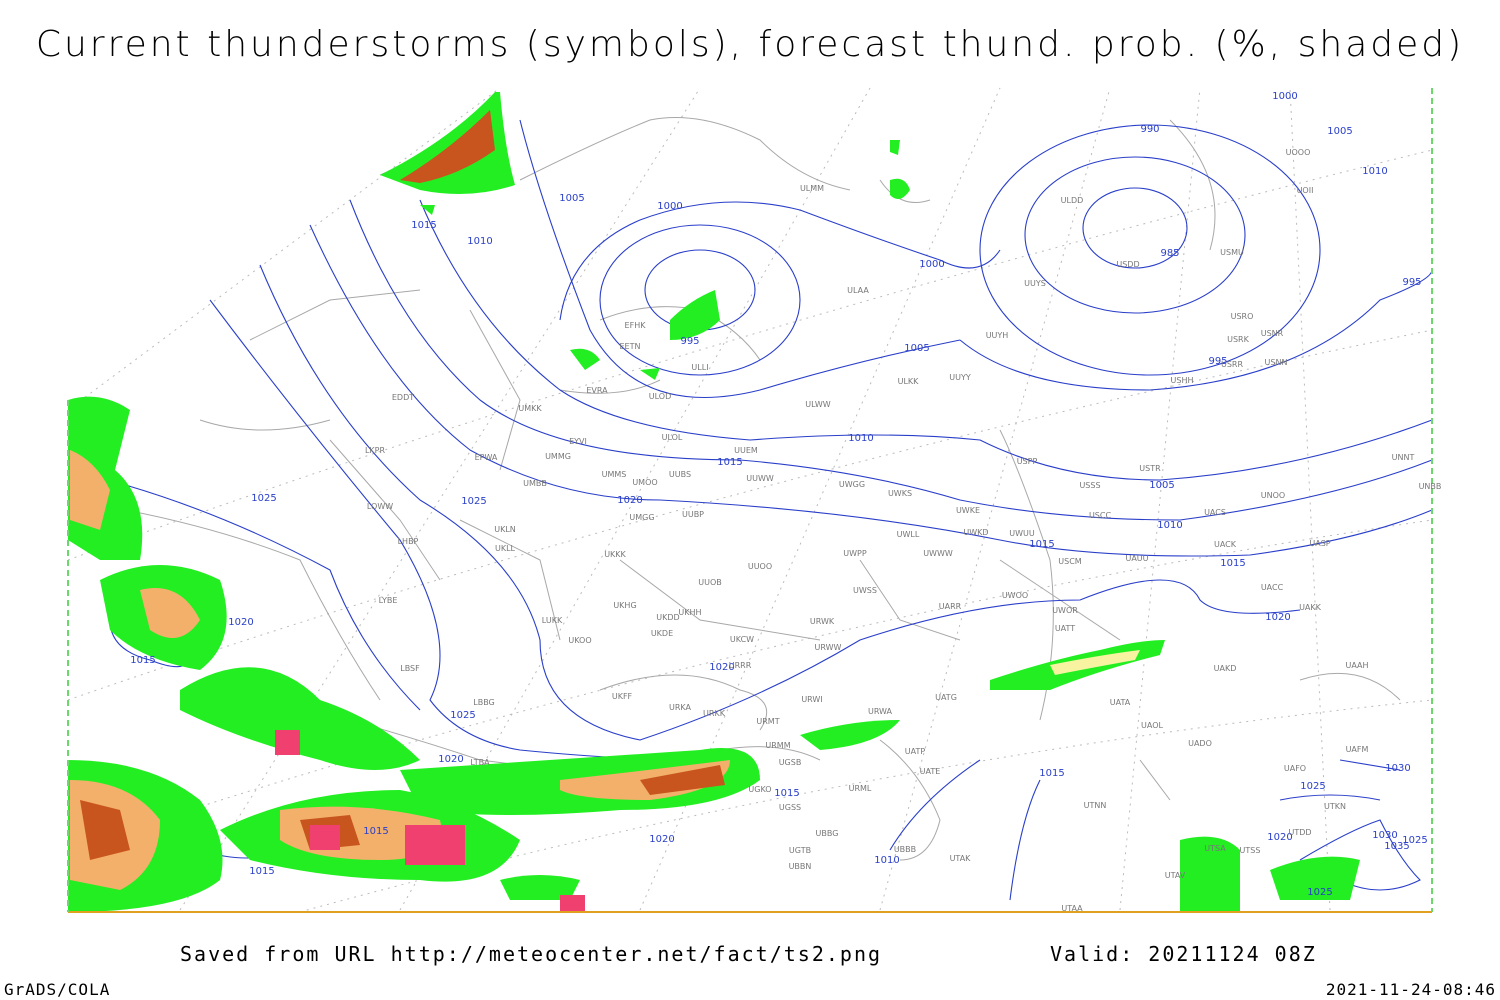 The height and width of the screenshot is (1000, 1500). What do you see at coordinates (484, 702) in the screenshot?
I see `station-code: LBBG` at bounding box center [484, 702].